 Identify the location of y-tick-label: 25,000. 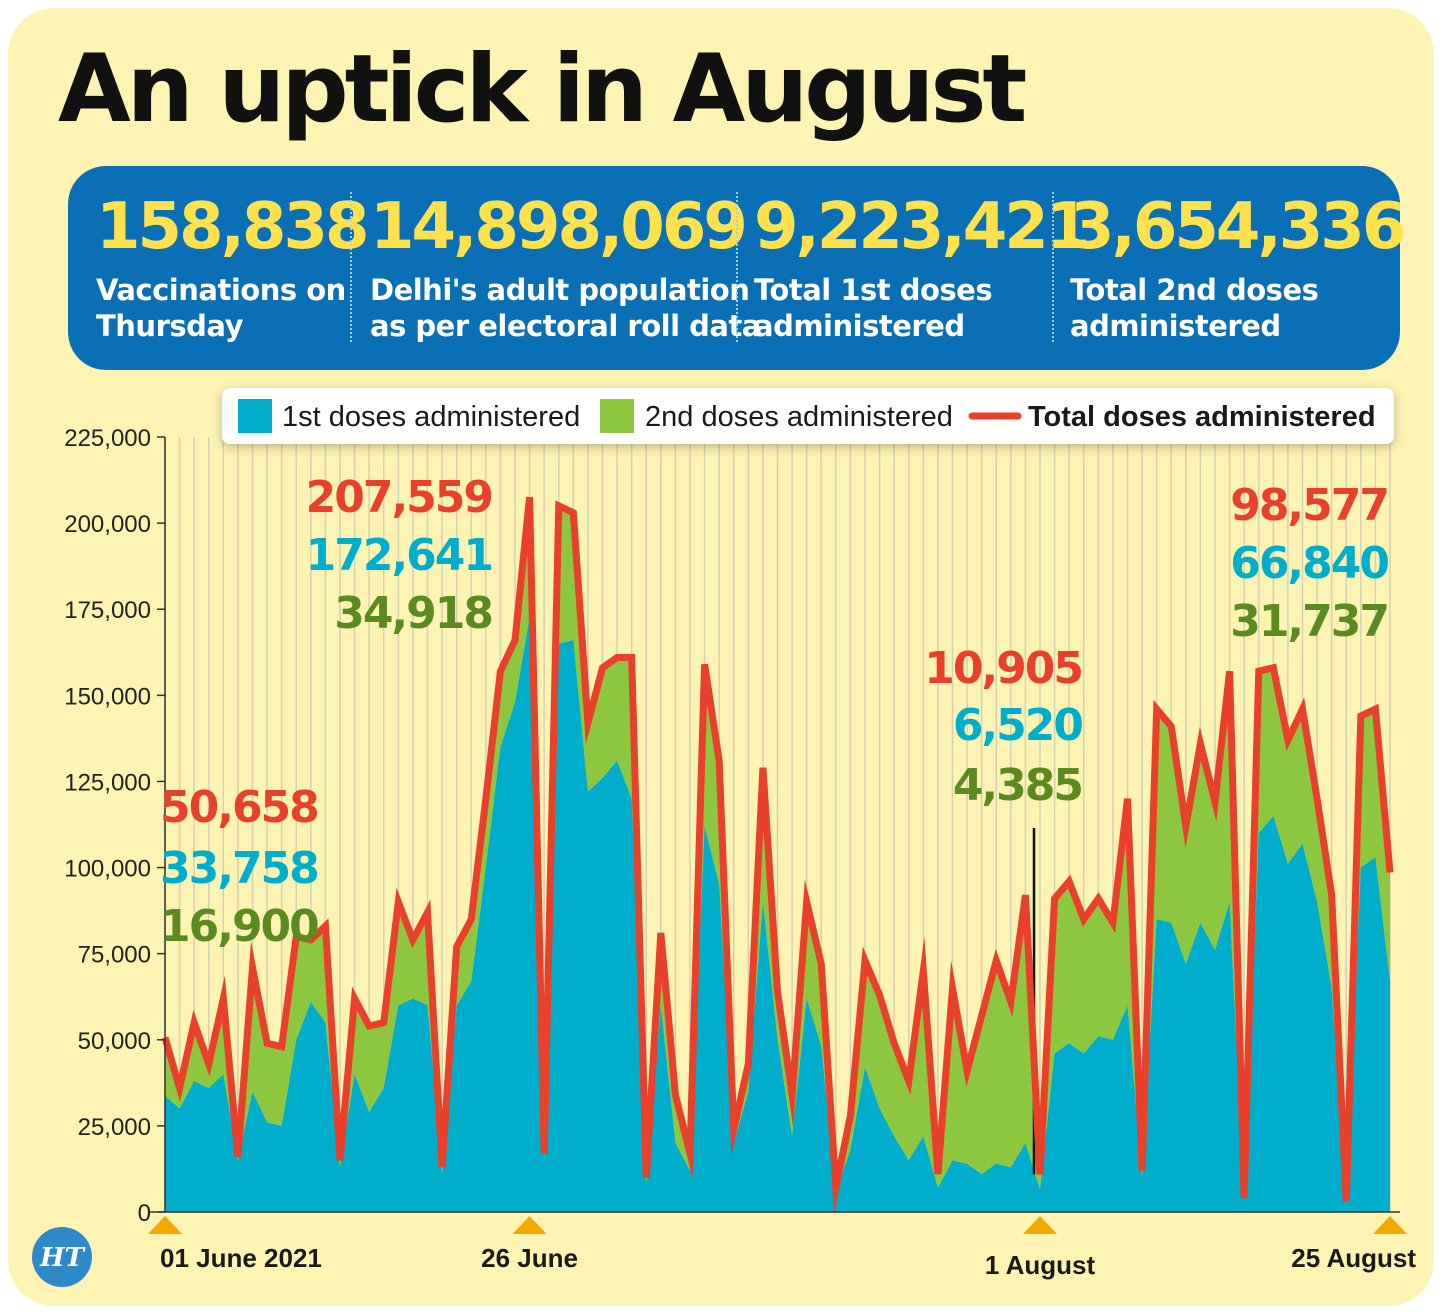
(114, 1127).